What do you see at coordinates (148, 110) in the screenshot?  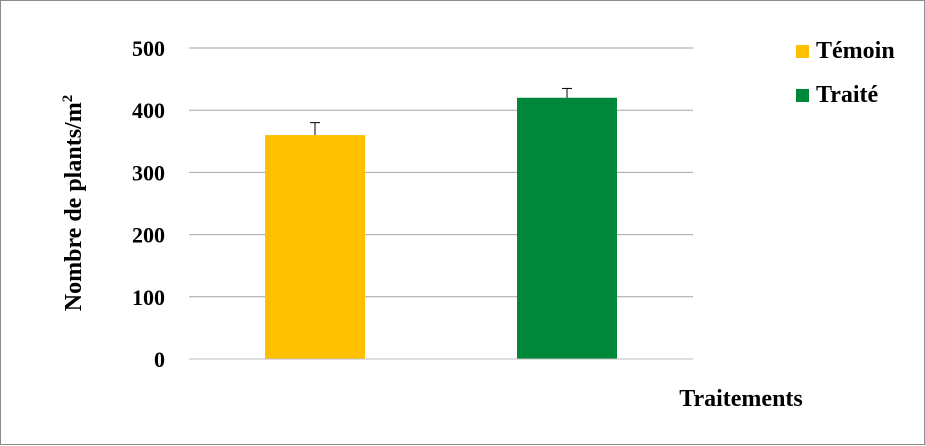 I see `y-tick-label: 400` at bounding box center [148, 110].